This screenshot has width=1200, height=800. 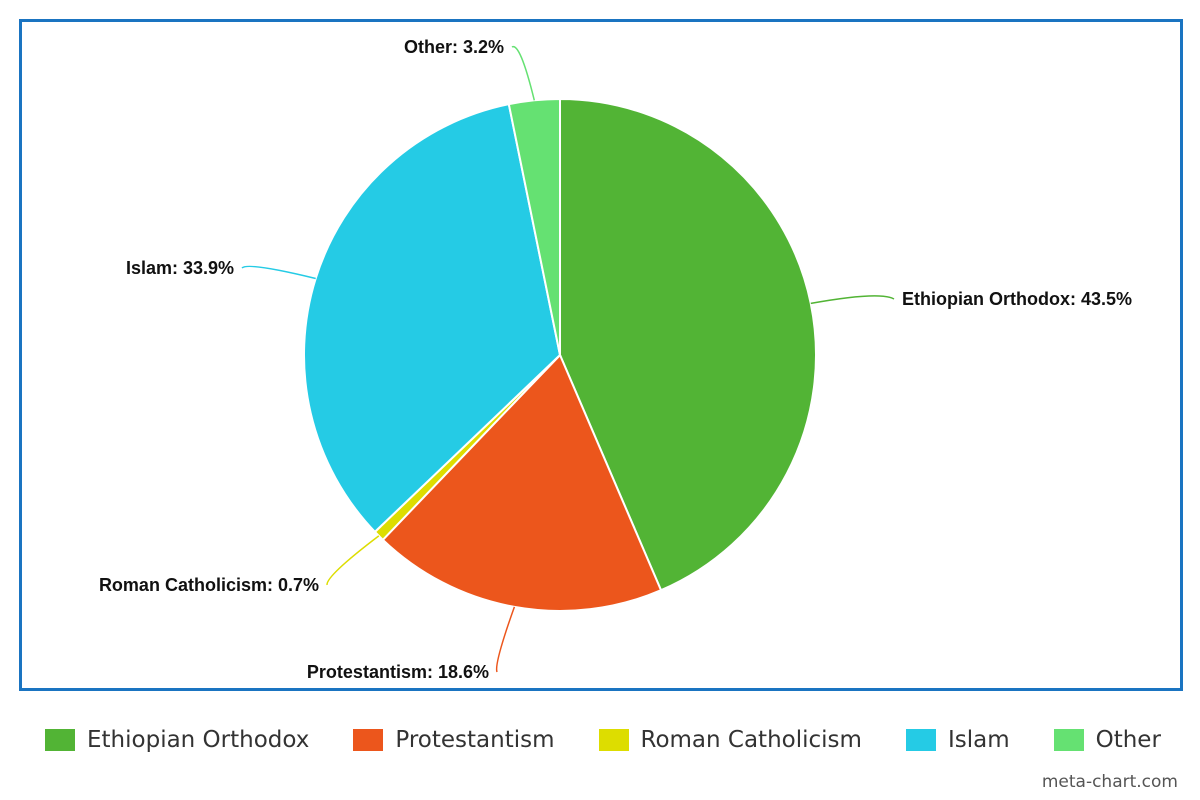 What do you see at coordinates (751, 740) in the screenshot?
I see `legend-label: Roman Catholicism` at bounding box center [751, 740].